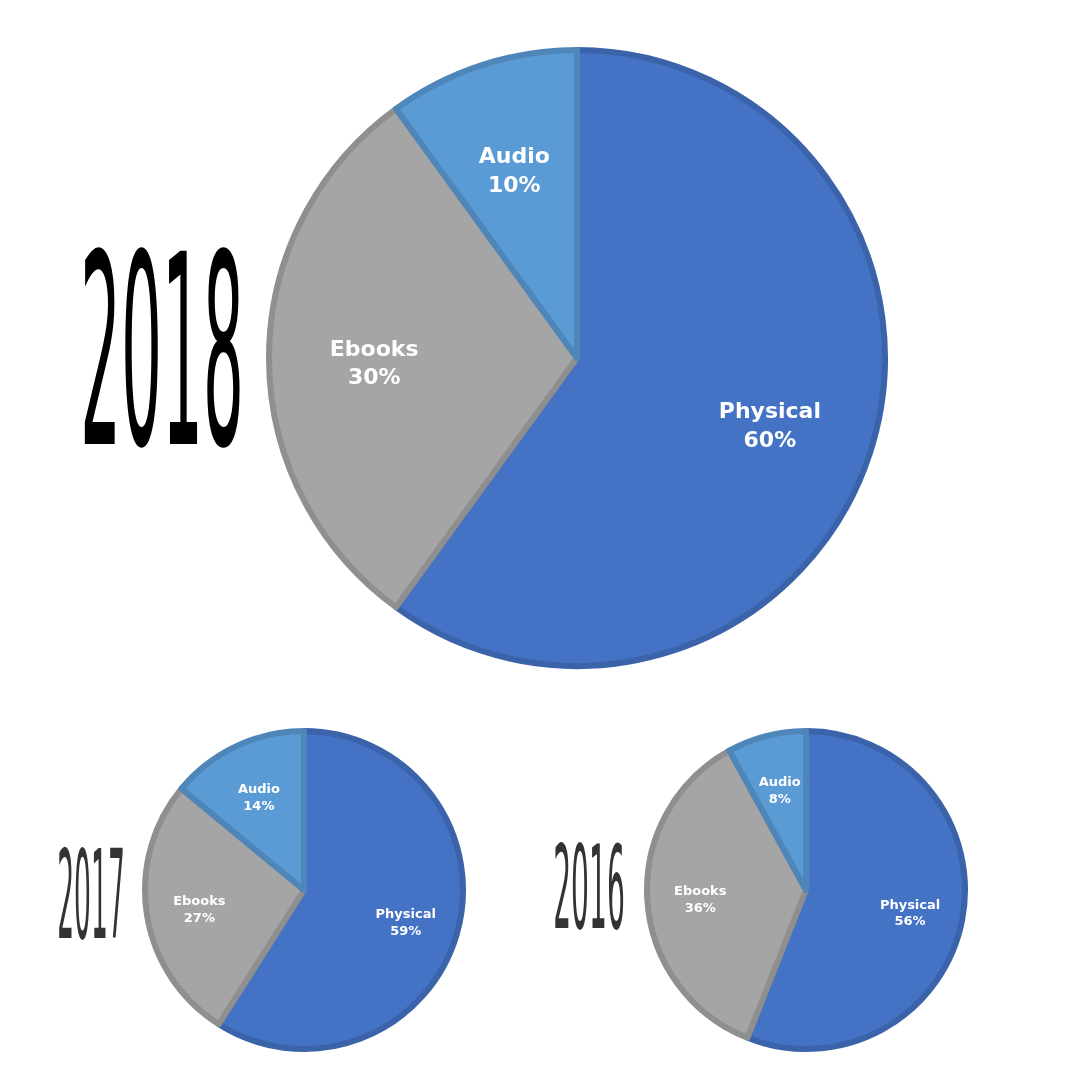  What do you see at coordinates (162, 352) in the screenshot?
I see `text: 2018` at bounding box center [162, 352].